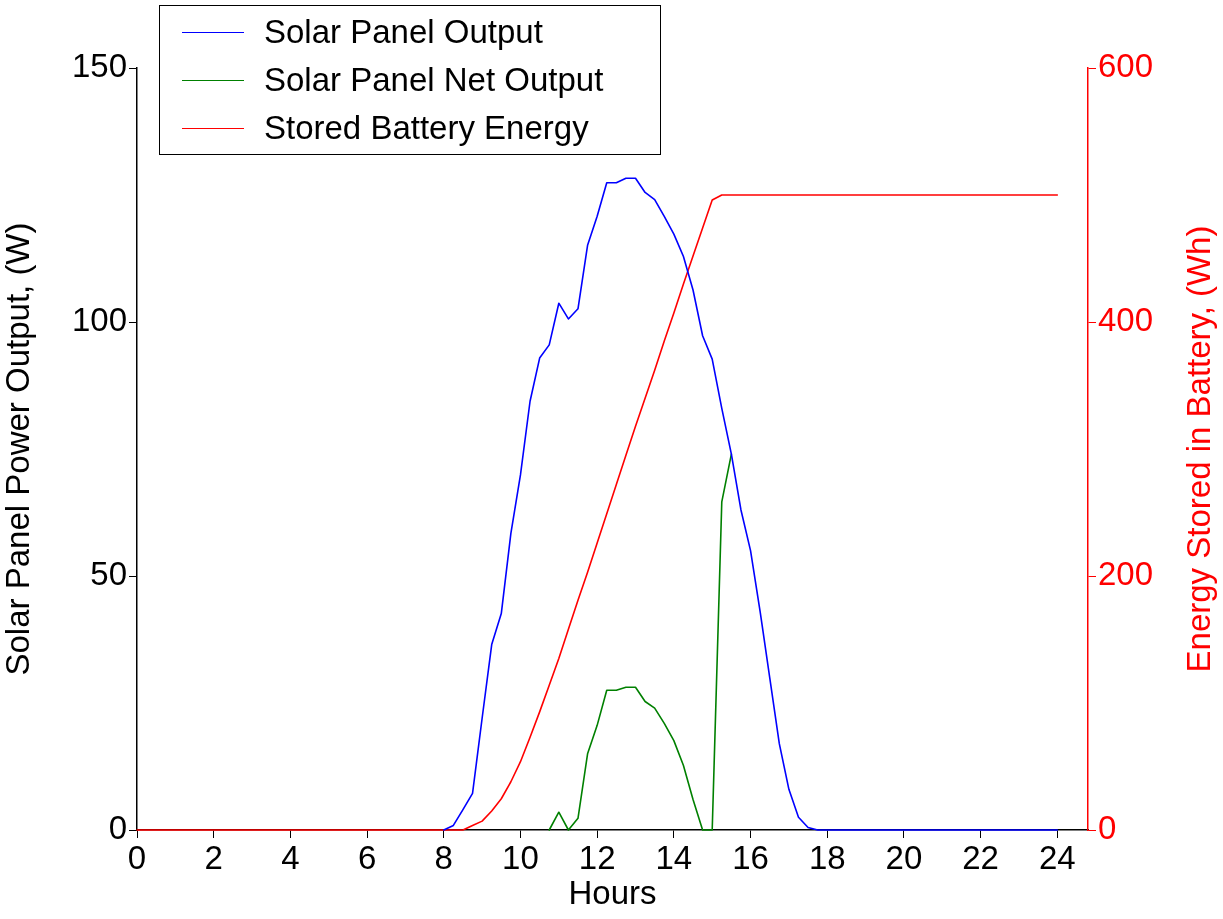 The width and height of the screenshot is (1223, 919). What do you see at coordinates (367, 857) in the screenshot?
I see `x-tick-label: 6` at bounding box center [367, 857].